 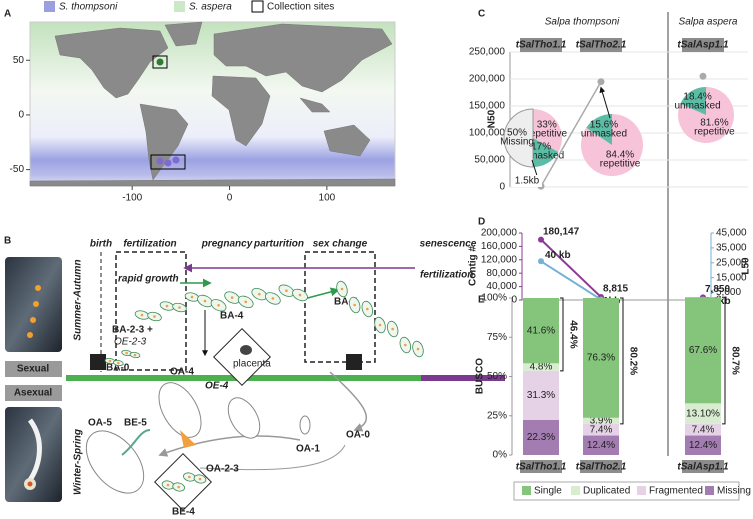 I want to click on pie-label: 18.4%, so click(x=697, y=97).